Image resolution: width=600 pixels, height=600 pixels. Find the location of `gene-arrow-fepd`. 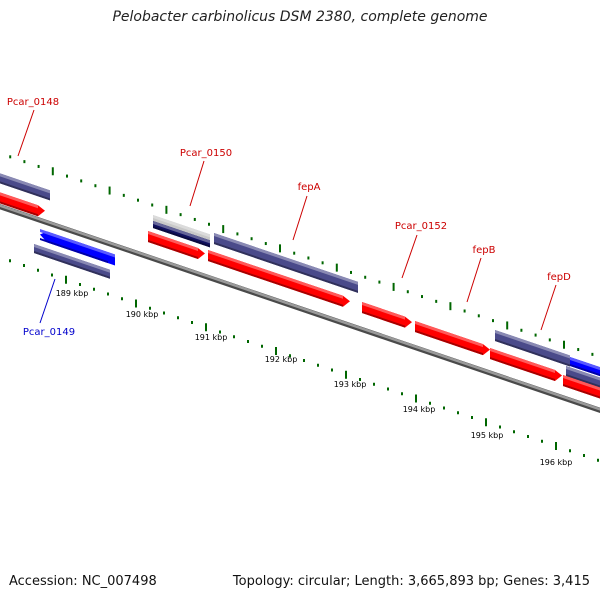

gene-arrow-fepd is located at coordinates (526, 365).